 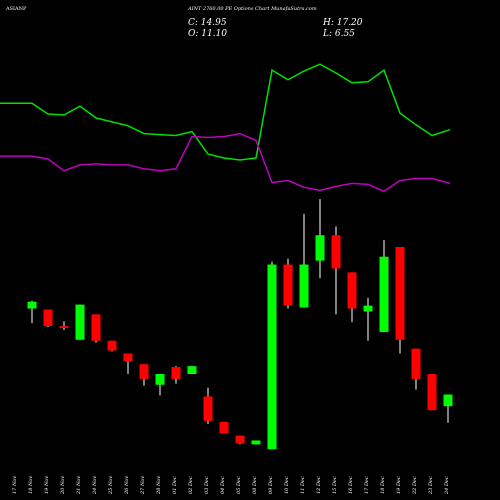 I want to click on date-tick-label: 17 Nov, so click(x=15, y=485).